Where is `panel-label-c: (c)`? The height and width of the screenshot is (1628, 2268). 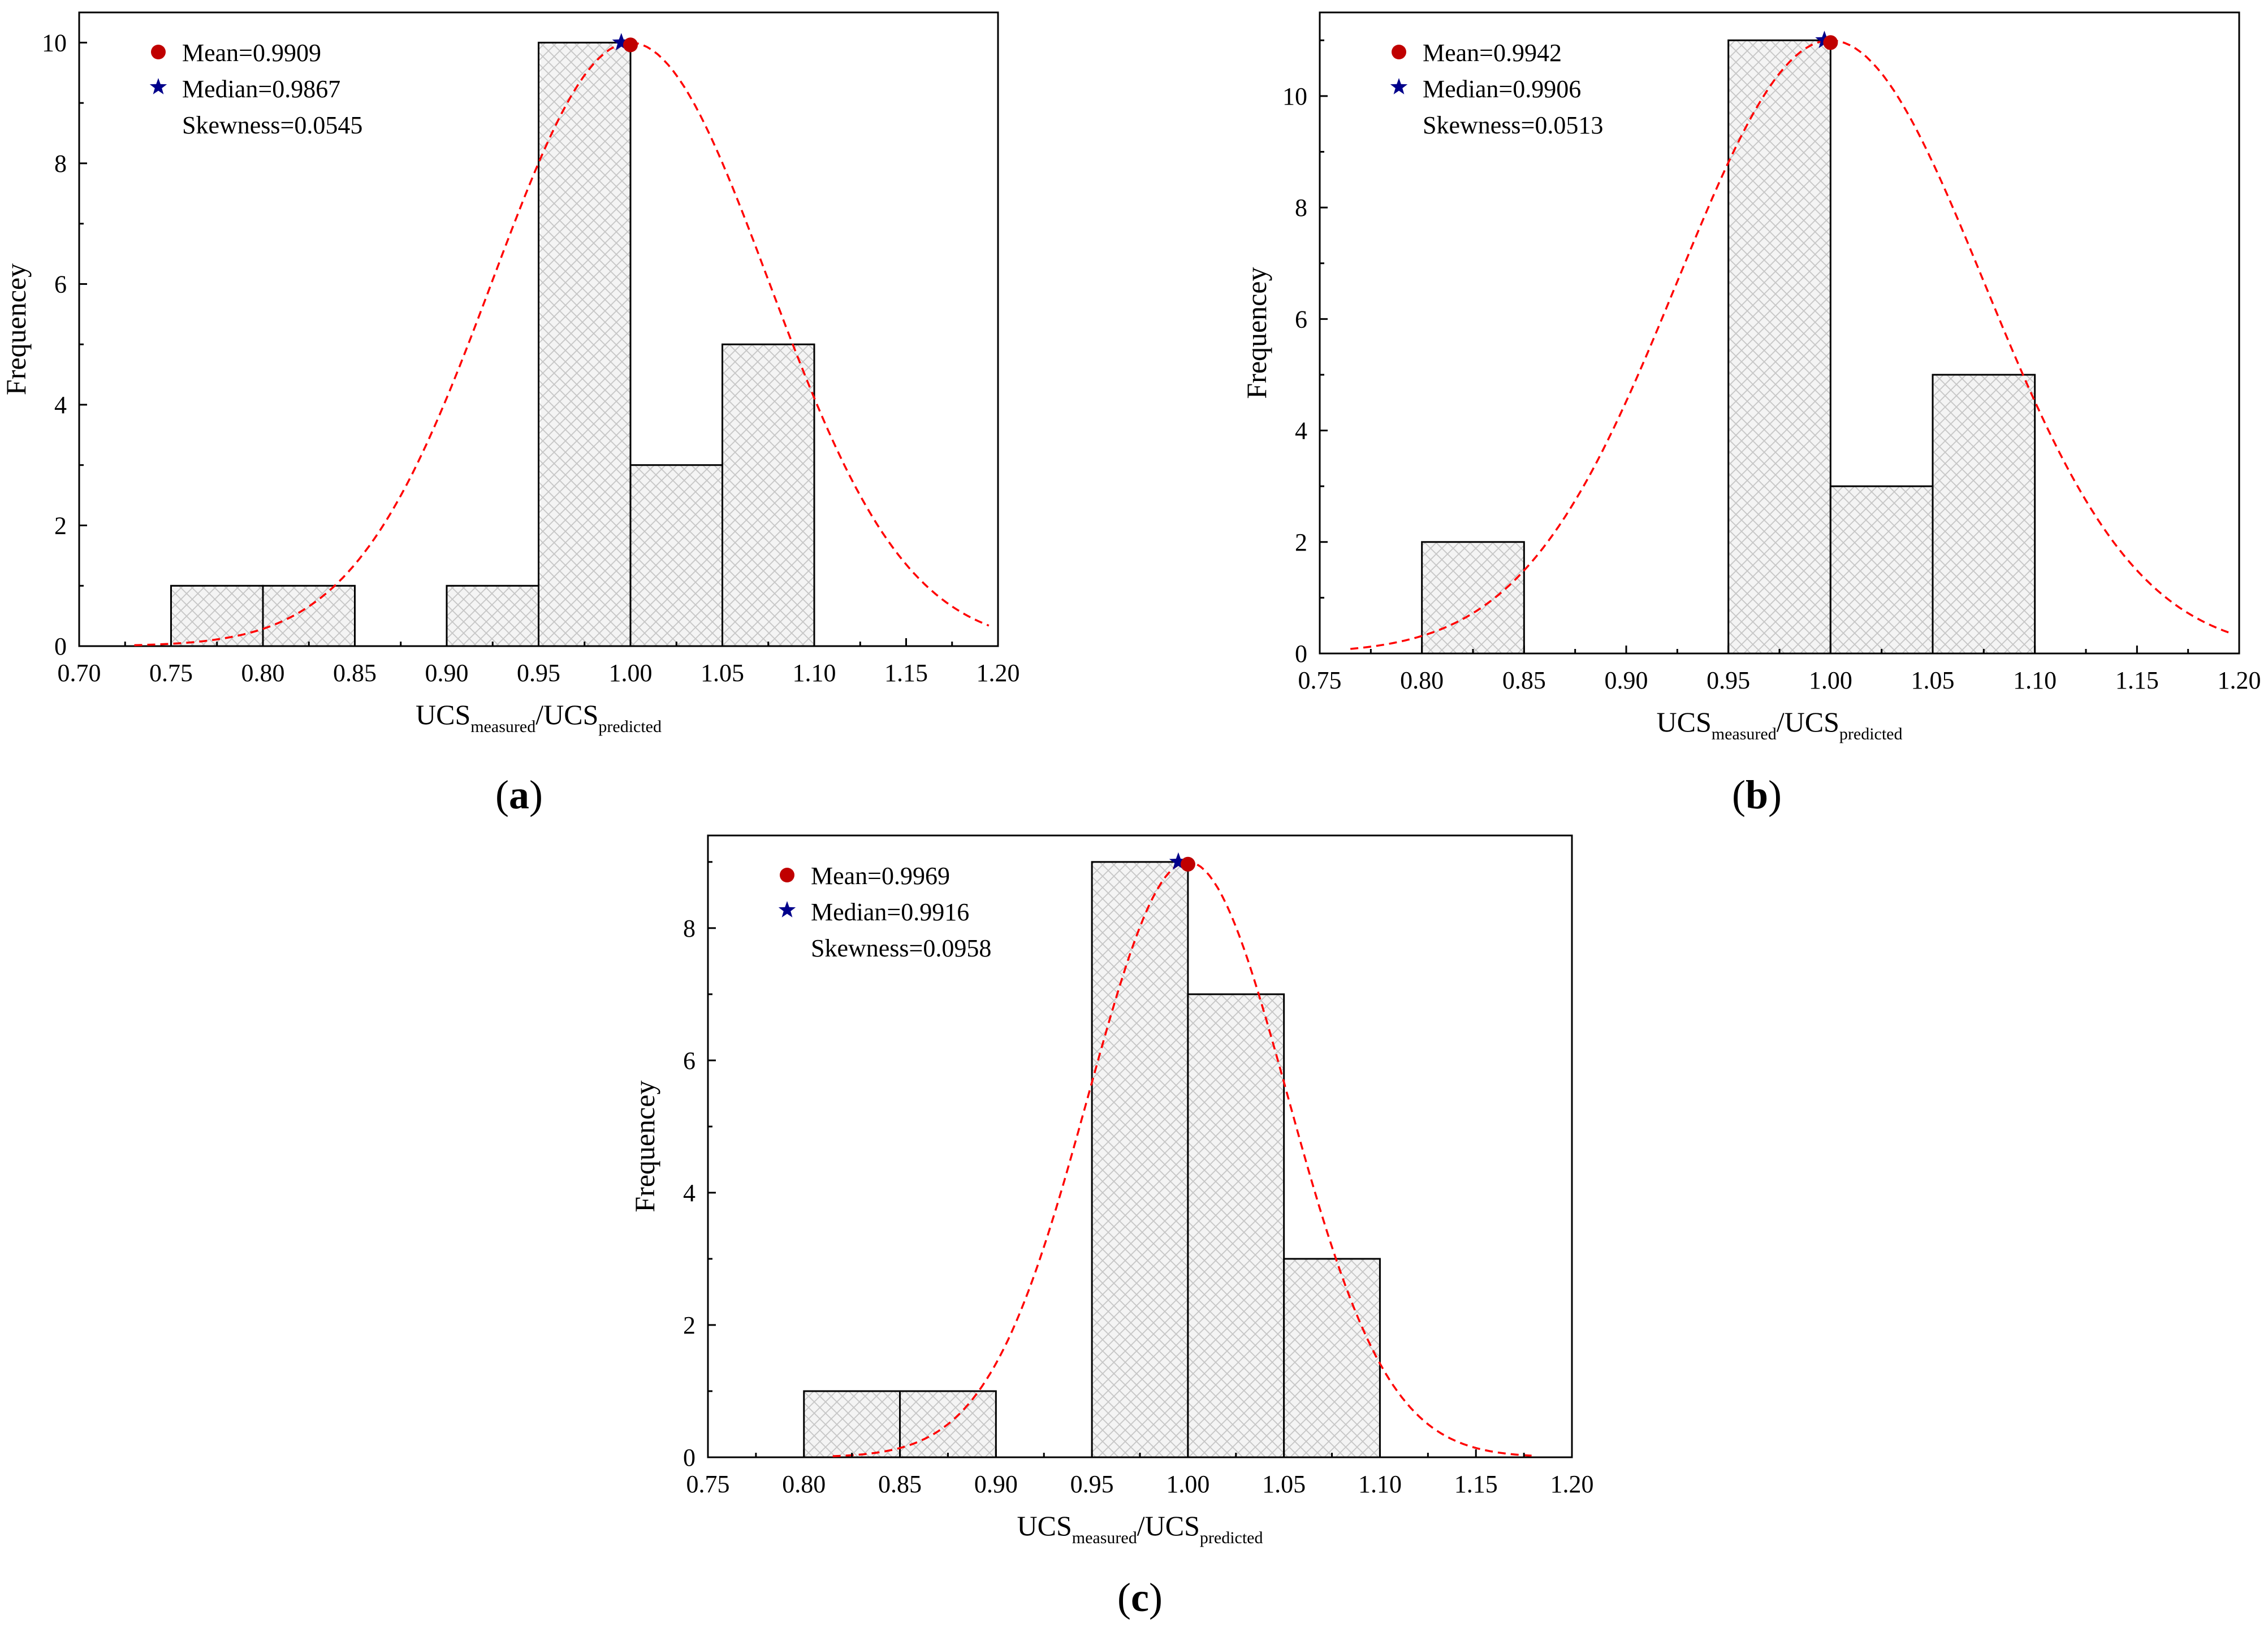 panel-label-c: (c) is located at coordinates (1140, 1597).